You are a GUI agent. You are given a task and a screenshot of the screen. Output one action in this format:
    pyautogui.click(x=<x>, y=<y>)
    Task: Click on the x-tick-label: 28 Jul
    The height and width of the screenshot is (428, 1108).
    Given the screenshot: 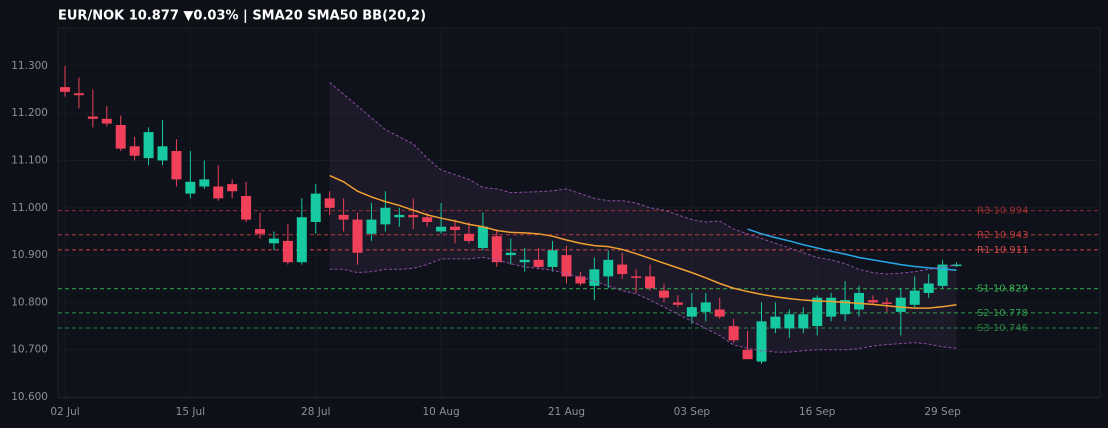 What is the action you would take?
    pyautogui.click(x=315, y=412)
    